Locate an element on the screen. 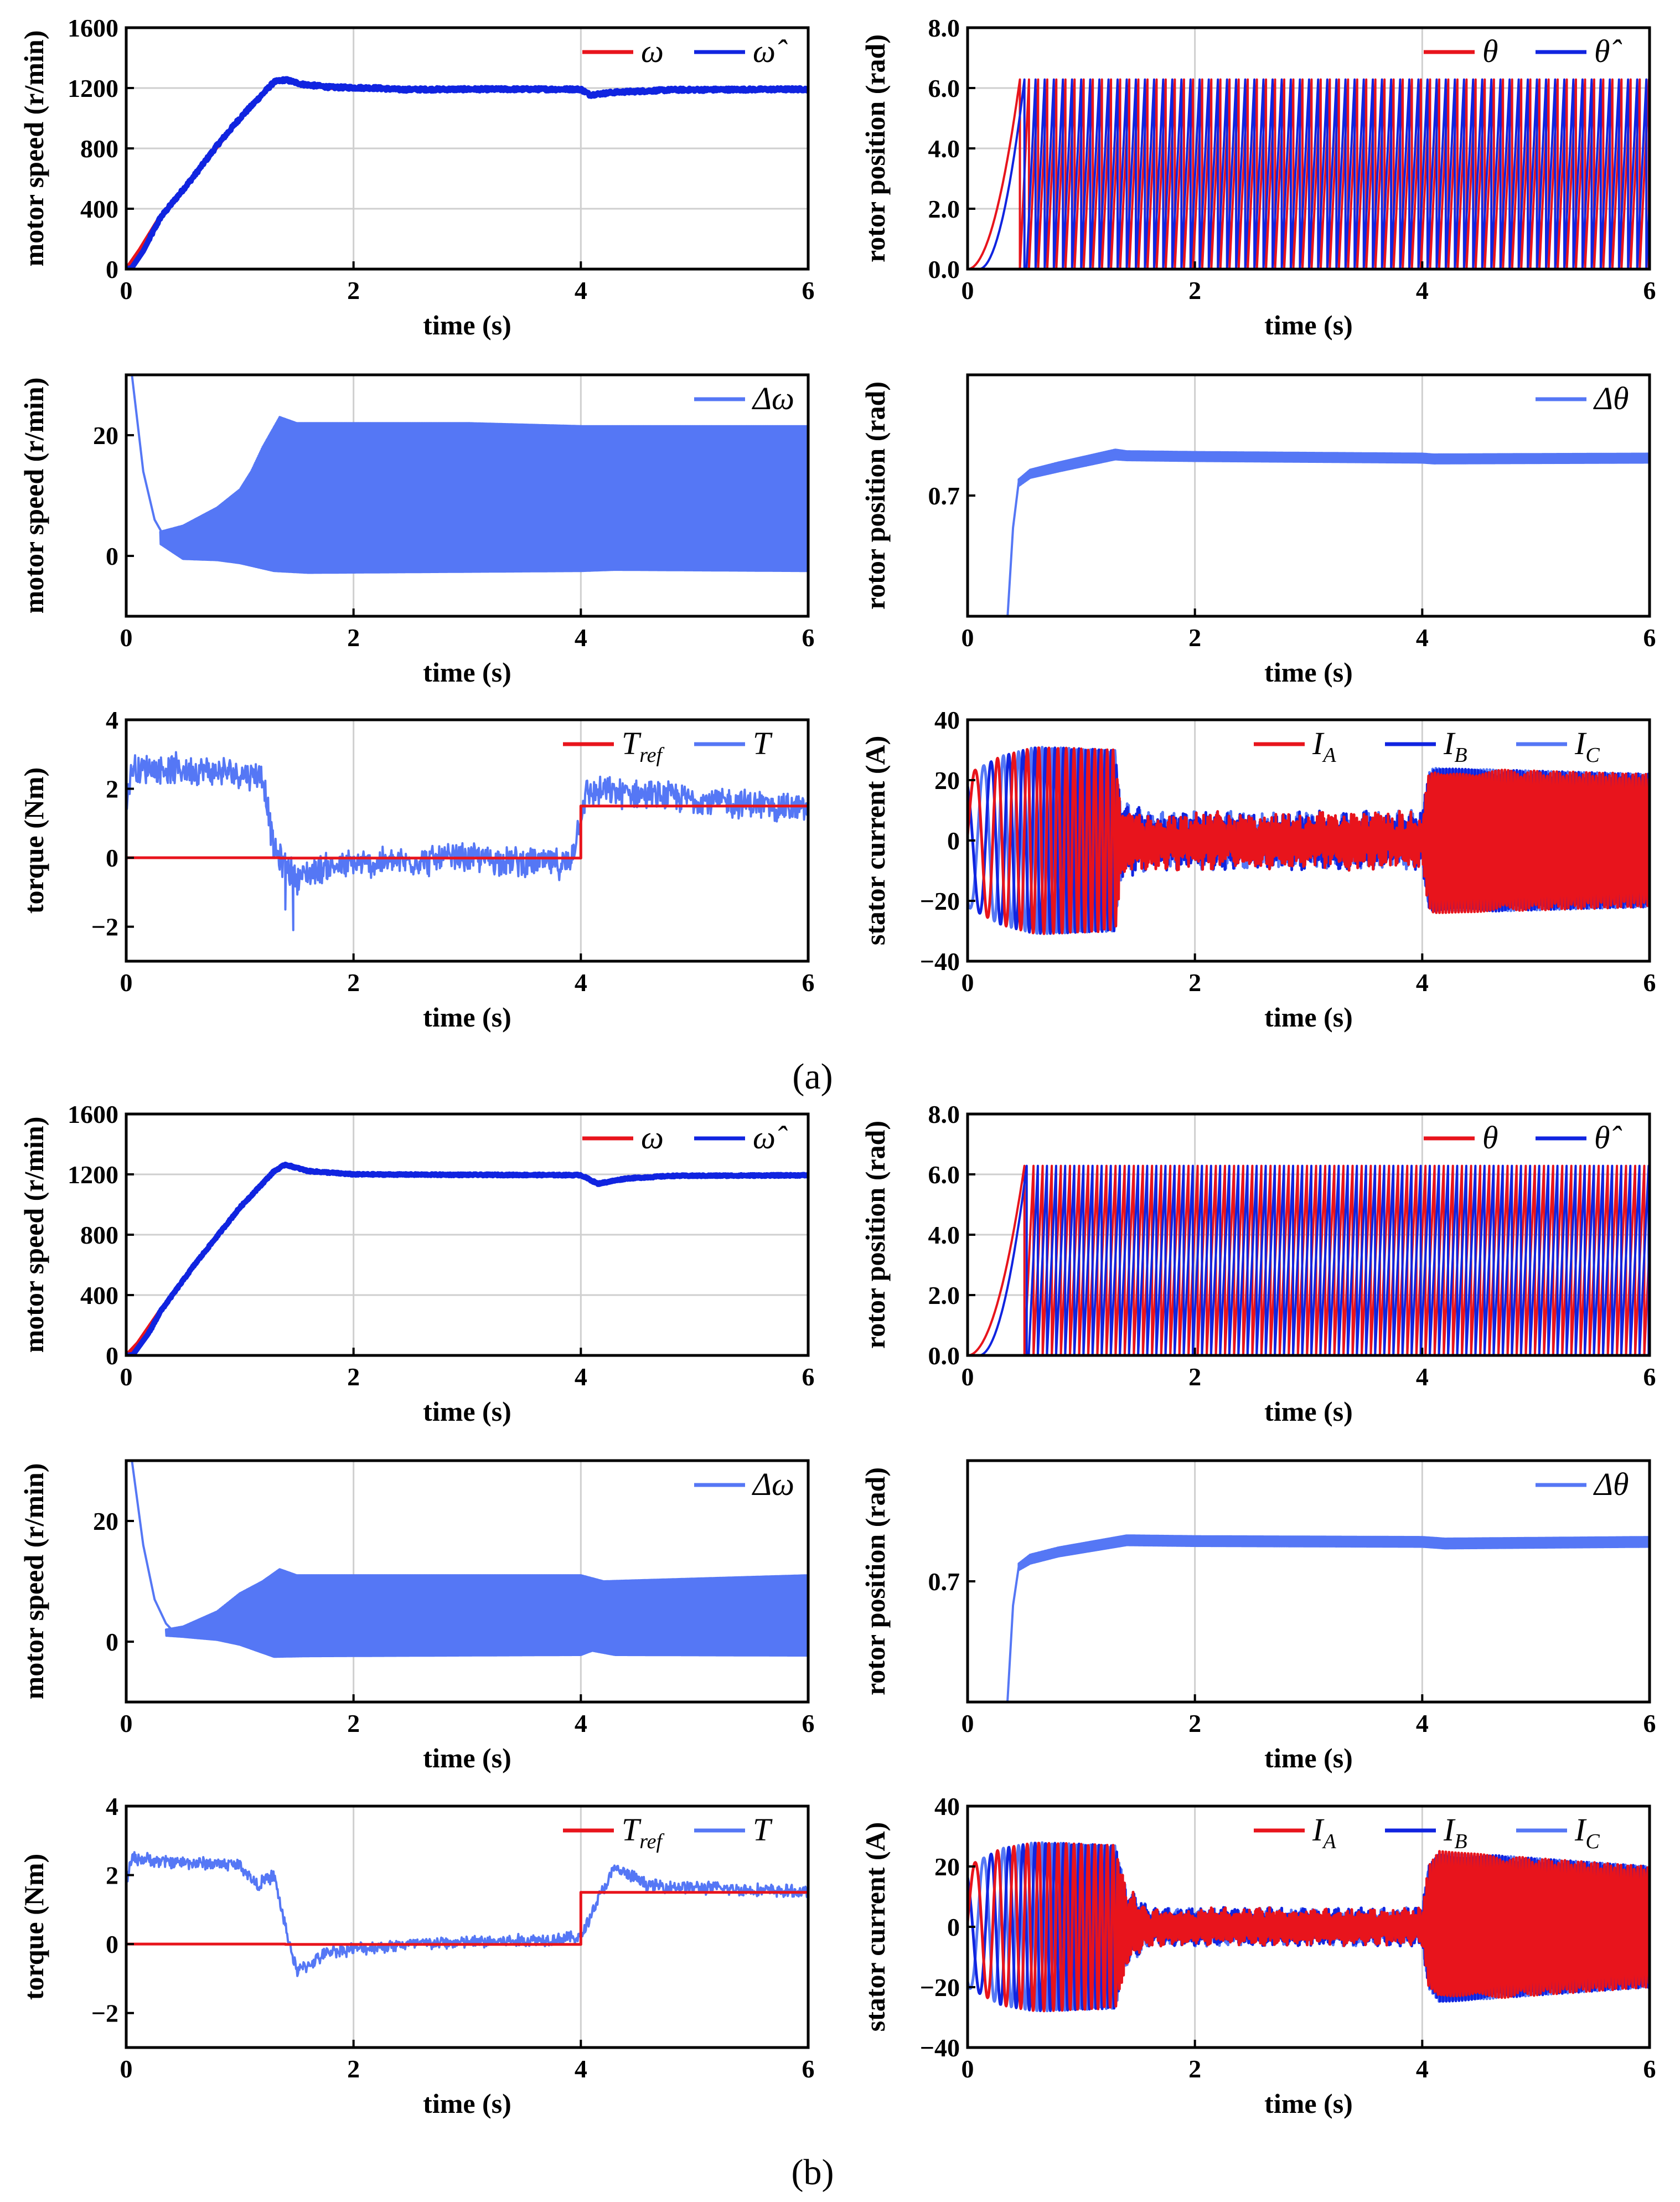 The image size is (1680, 2202). y-axis-title: stator current (A) is located at coordinates (875, 841).